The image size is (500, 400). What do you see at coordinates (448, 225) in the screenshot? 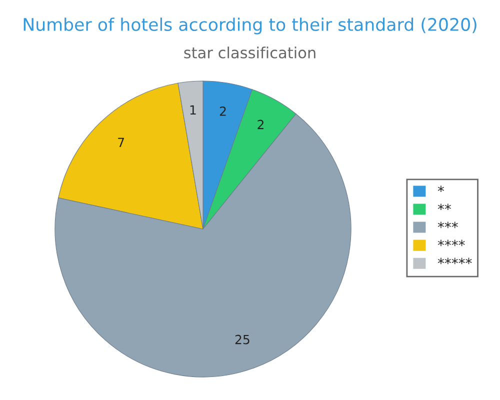
I see `legend-label: ***` at bounding box center [448, 225].